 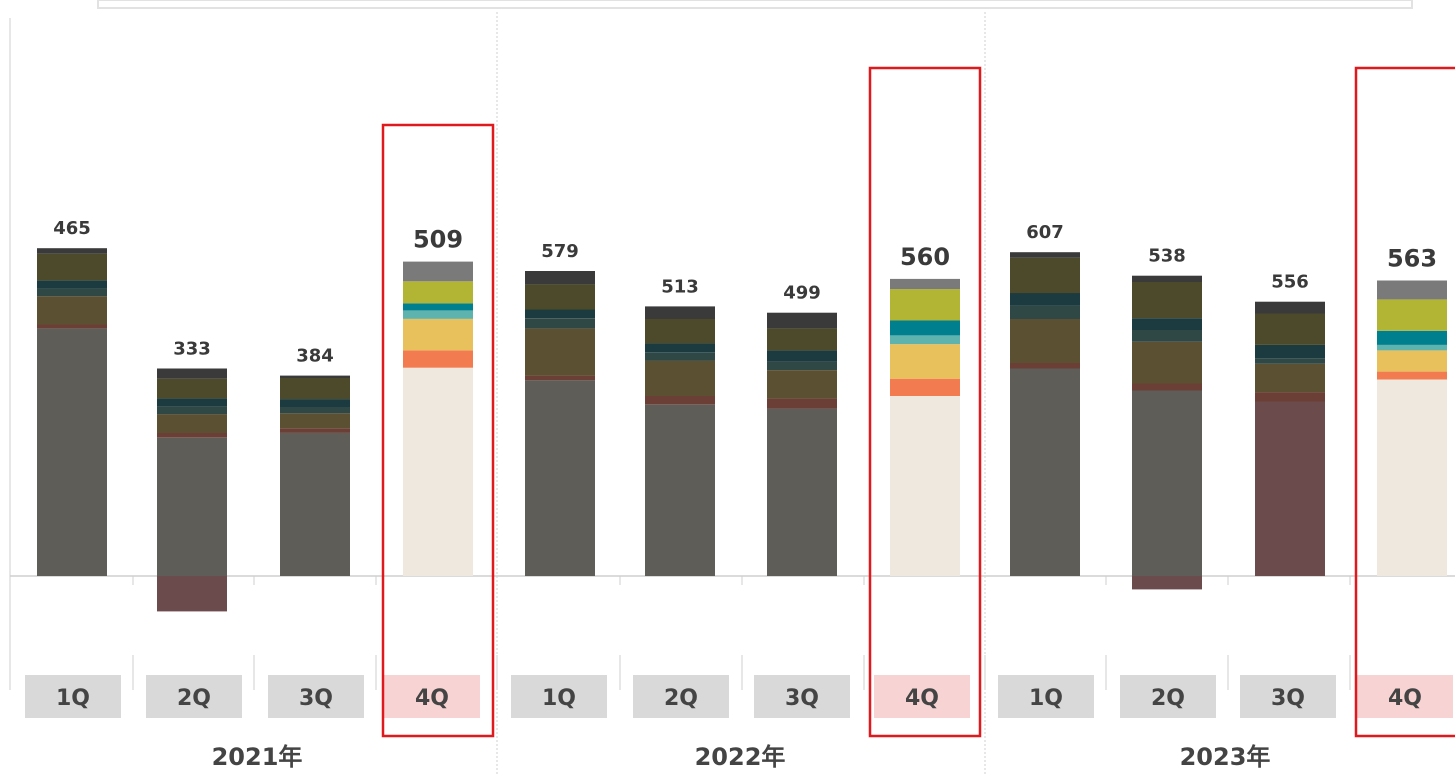 What do you see at coordinates (680, 286) in the screenshot?
I see `bar-total-label: 513` at bounding box center [680, 286].